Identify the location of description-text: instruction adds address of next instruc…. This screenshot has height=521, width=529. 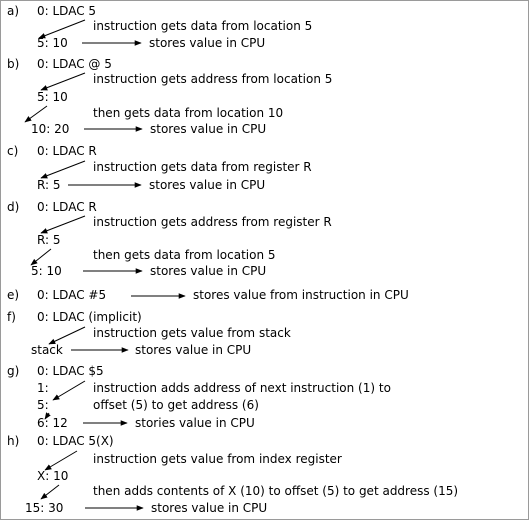
(242, 388).